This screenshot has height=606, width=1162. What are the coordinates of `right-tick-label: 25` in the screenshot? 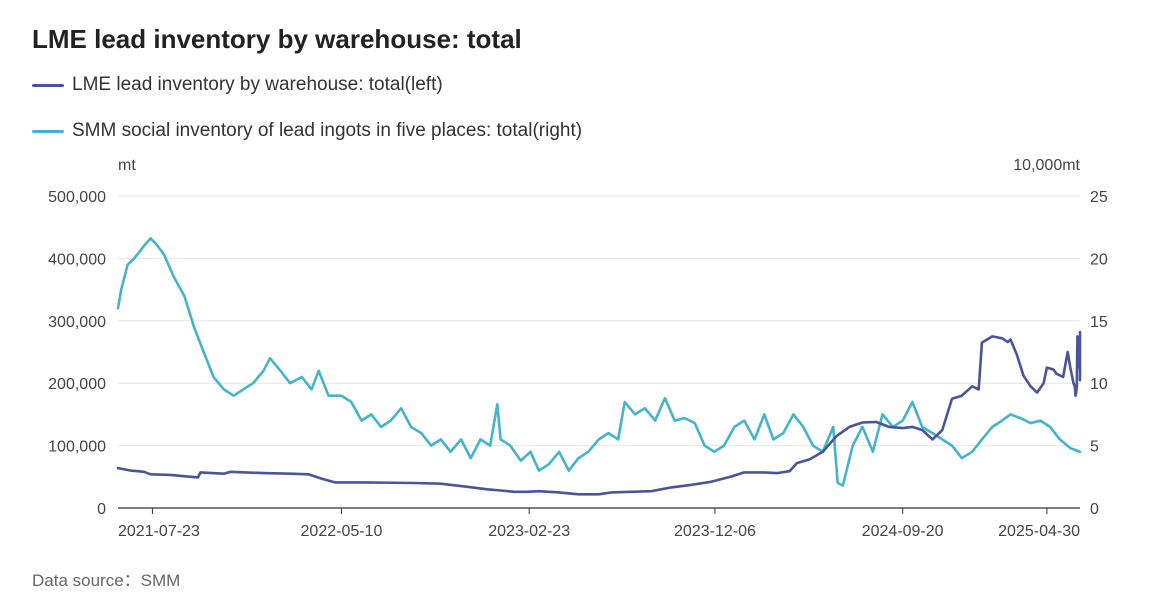 It's located at (1099, 197).